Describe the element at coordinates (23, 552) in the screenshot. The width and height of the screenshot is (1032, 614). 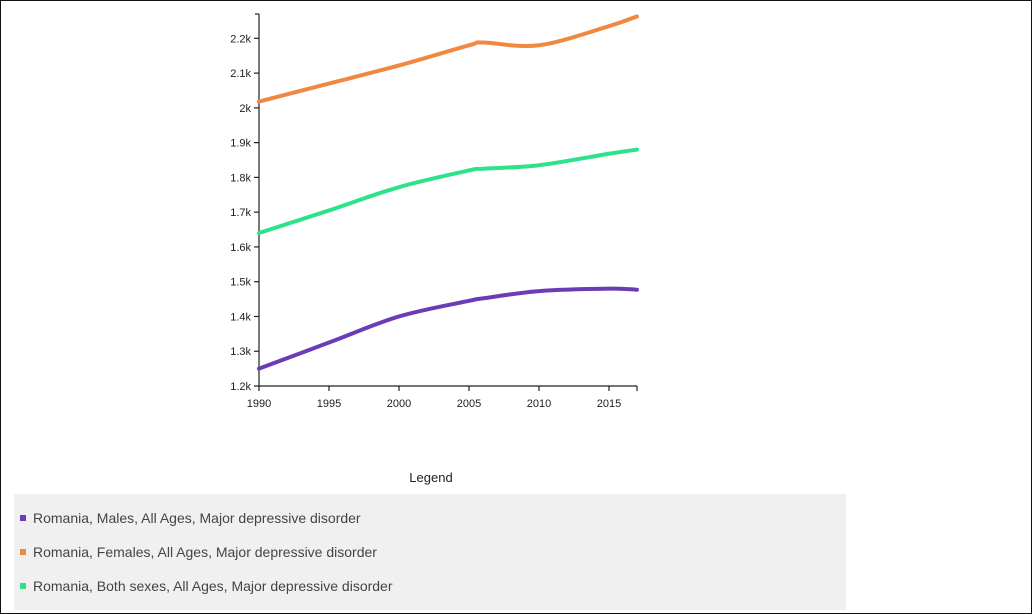
I see `legend-swatch-females` at that location.